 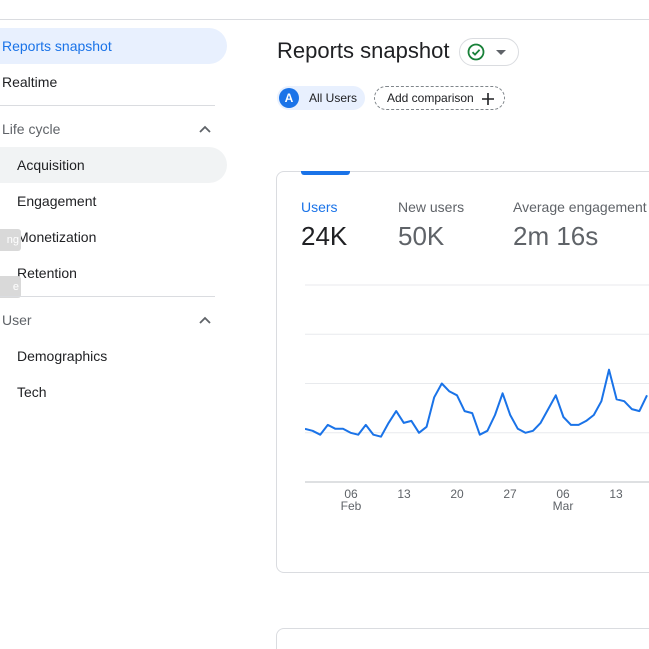 I want to click on sidebar-item-label: Monetization, so click(x=57, y=237).